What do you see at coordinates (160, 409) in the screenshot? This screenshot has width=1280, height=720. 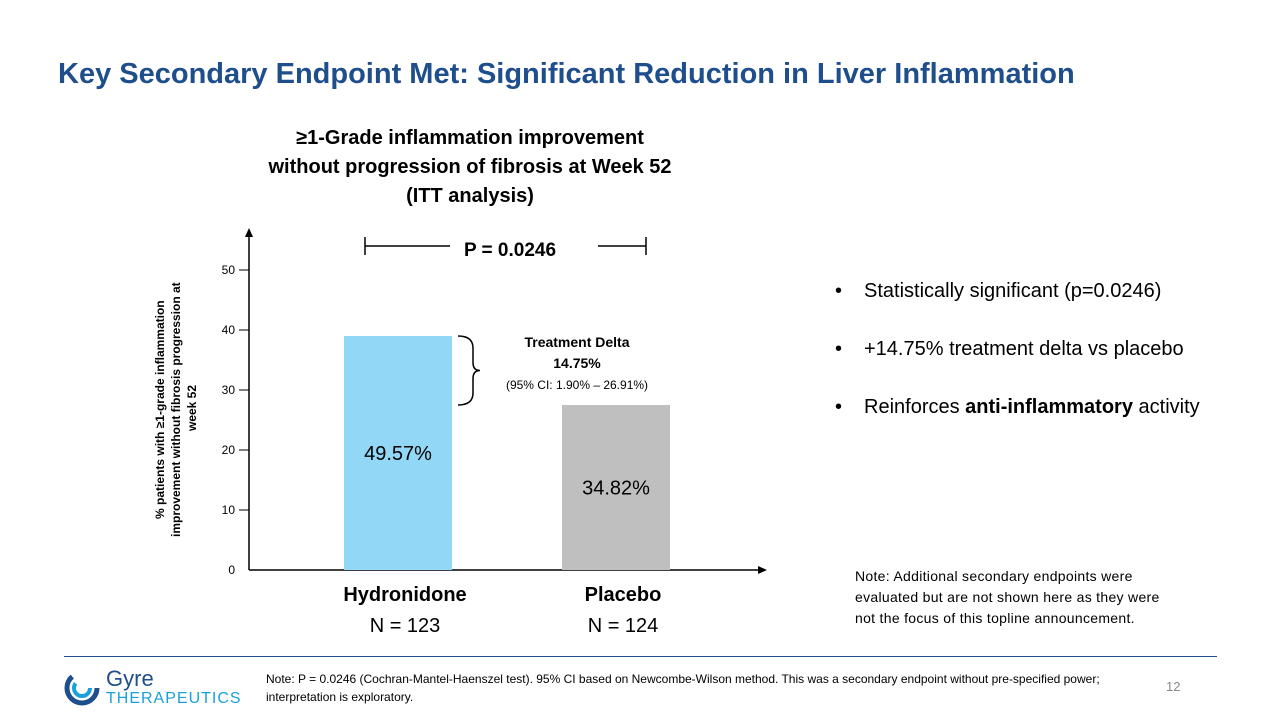 I see `y-axis-label-line-1: % patients with ≥1-grade inflammation` at bounding box center [160, 409].